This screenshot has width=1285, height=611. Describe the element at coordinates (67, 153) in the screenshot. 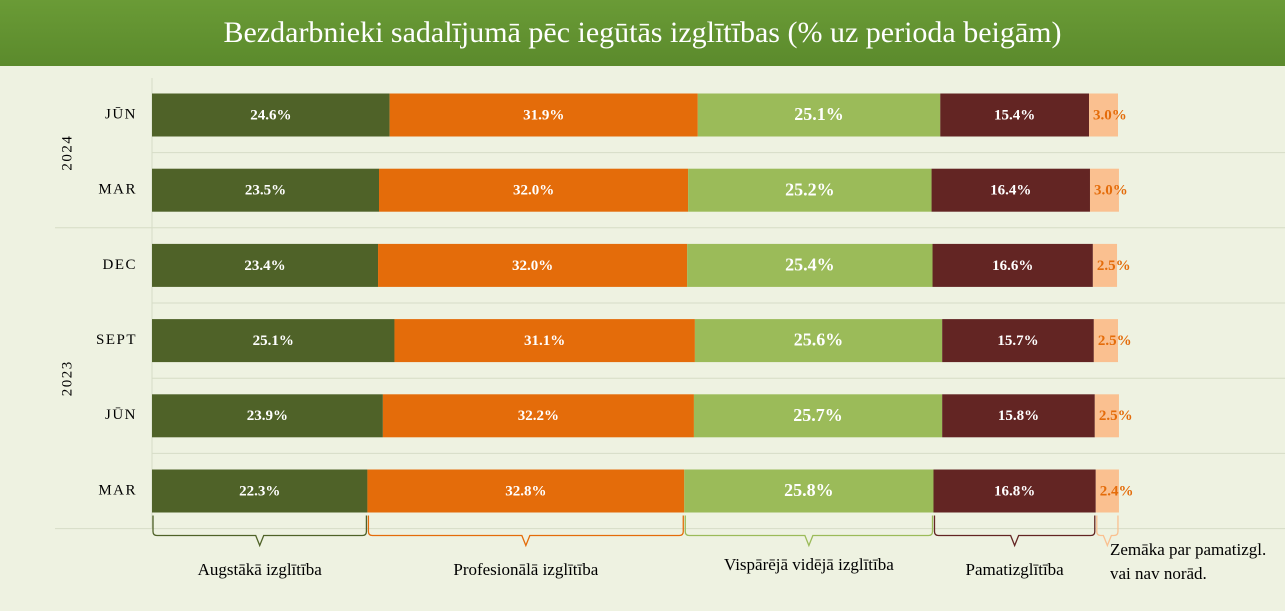

I see `group-label: 2024` at that location.